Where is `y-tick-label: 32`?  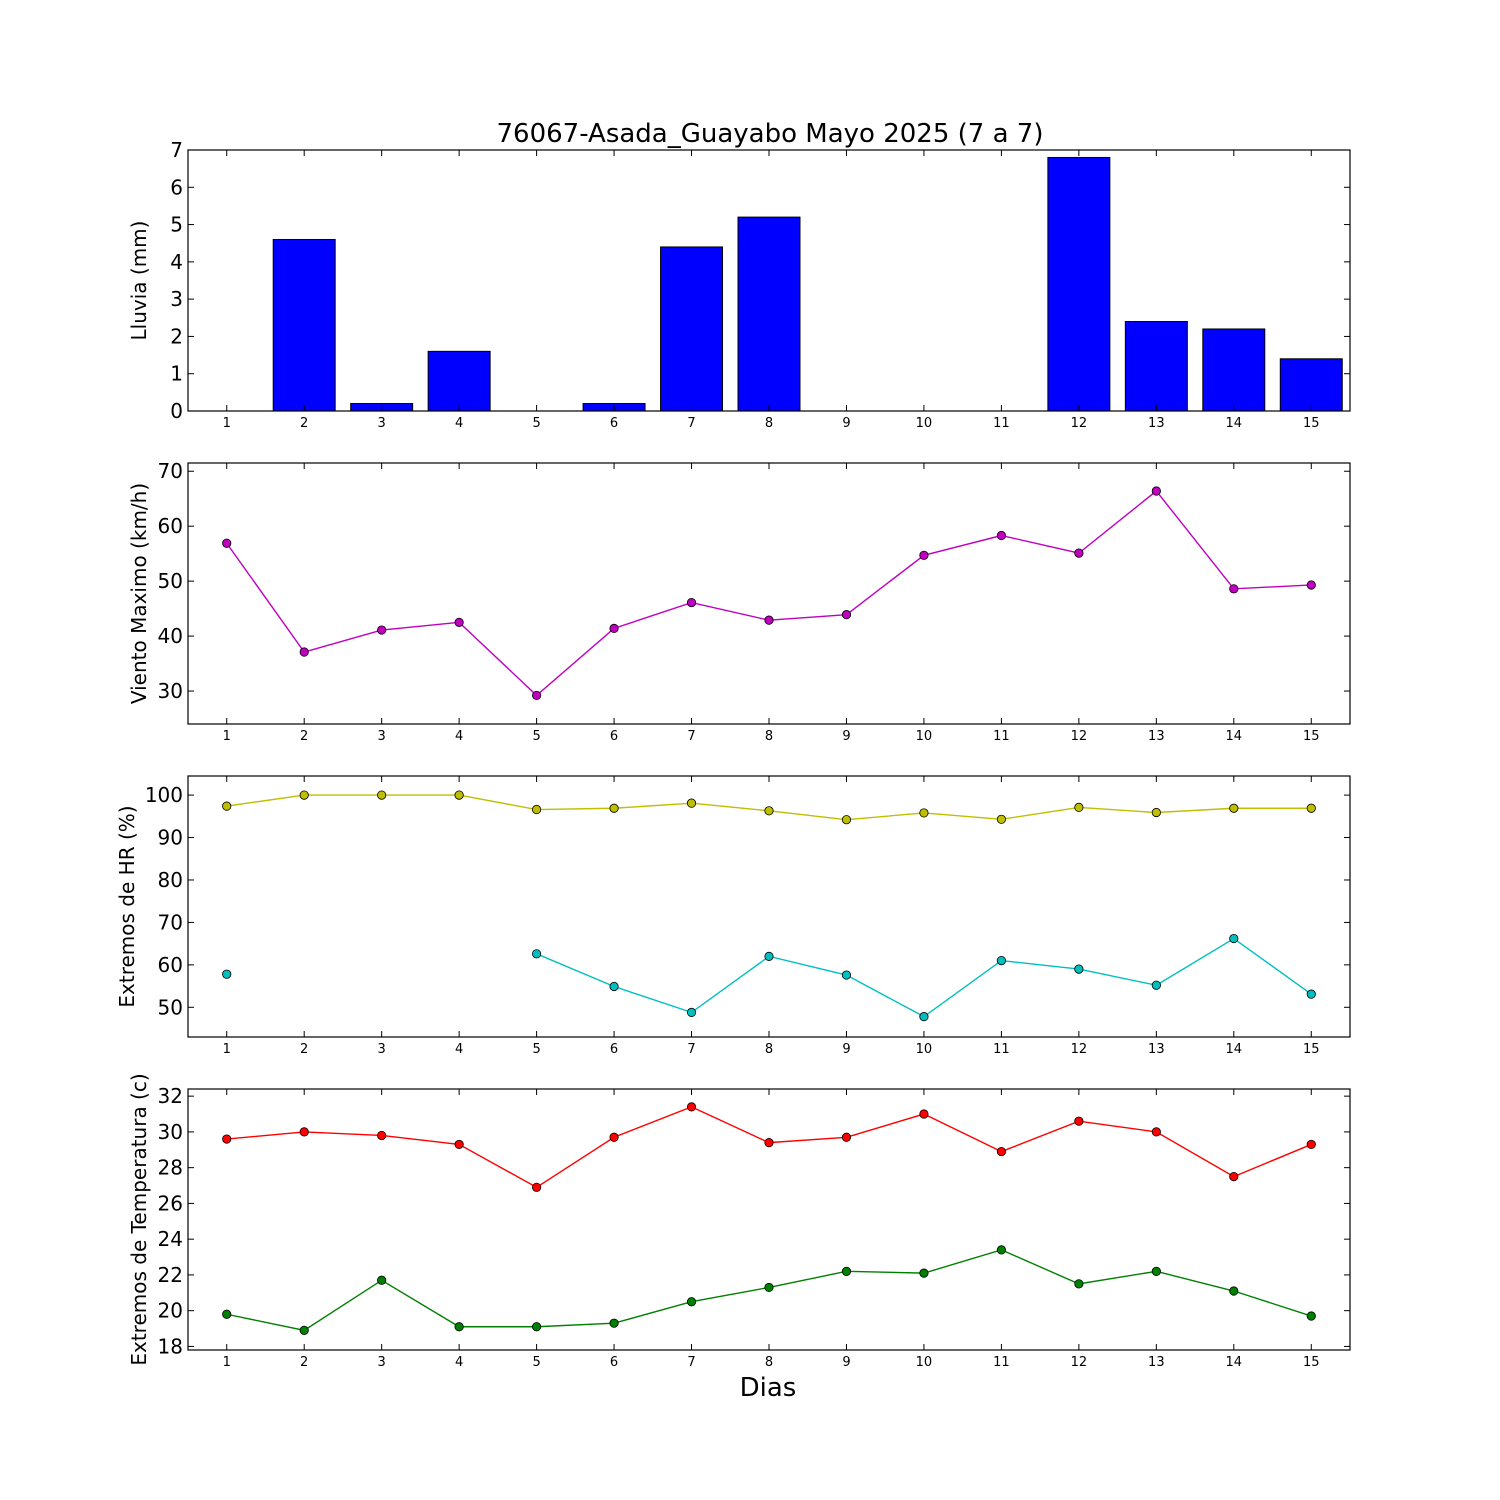 y-tick-label: 32 is located at coordinates (170, 1096).